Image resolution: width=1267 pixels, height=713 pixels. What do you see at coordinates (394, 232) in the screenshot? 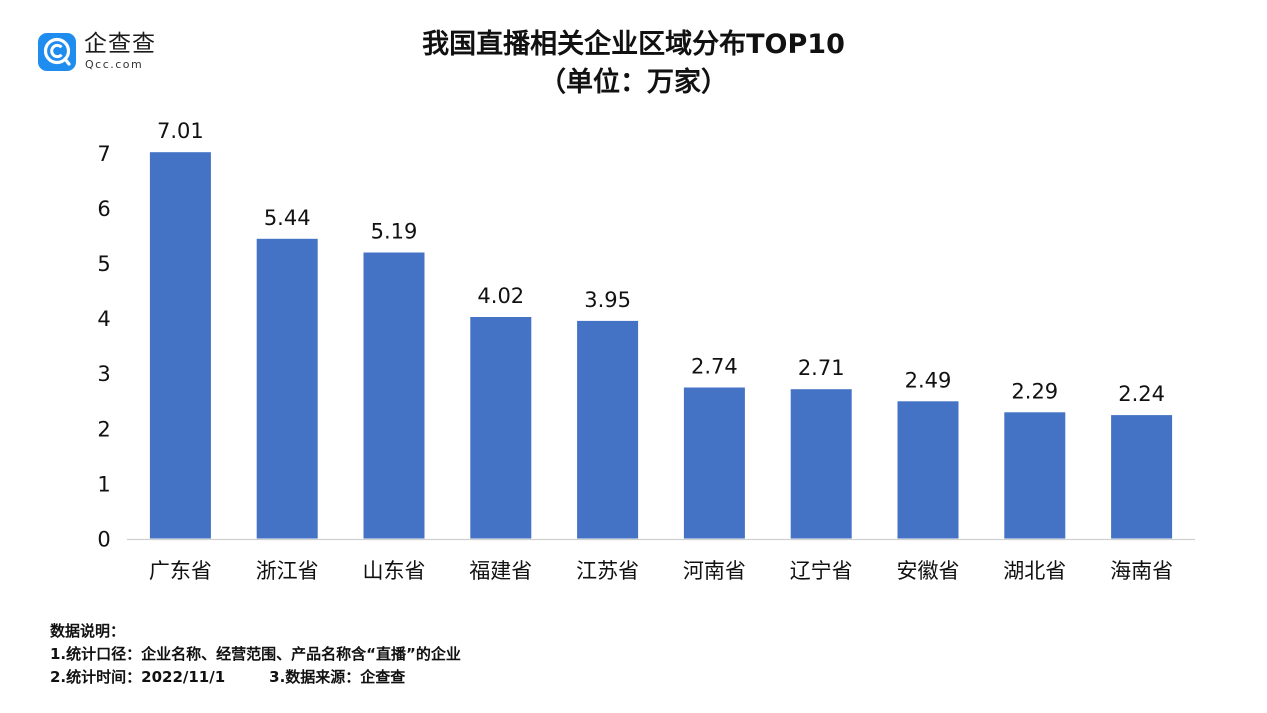
I see `bar-value-label: 5.19` at bounding box center [394, 232].